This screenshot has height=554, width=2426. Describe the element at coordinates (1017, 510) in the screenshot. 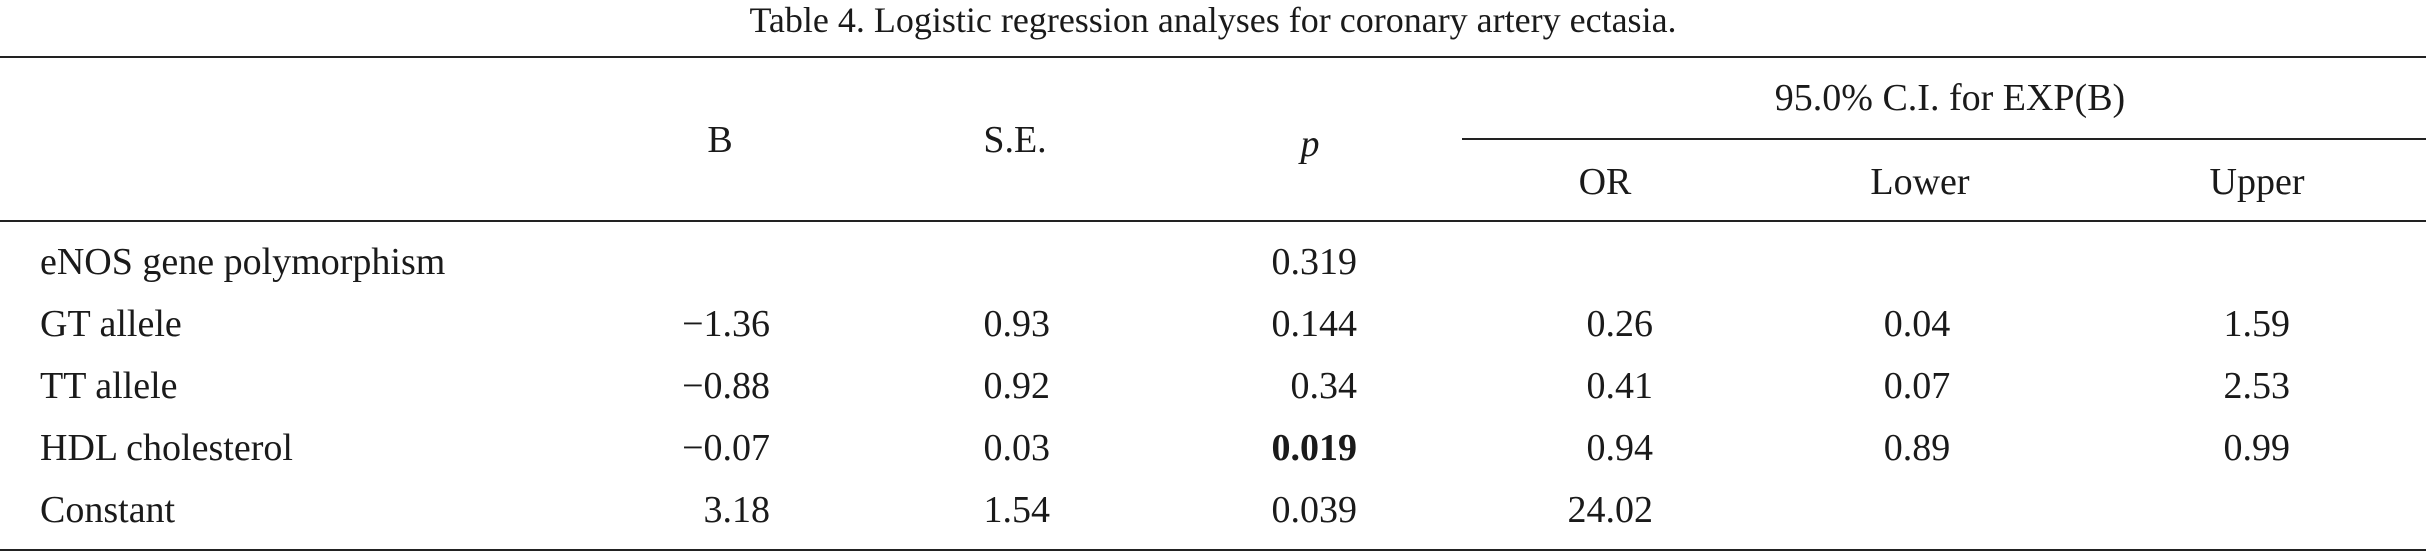

I see `cell-se: 1.54` at that location.